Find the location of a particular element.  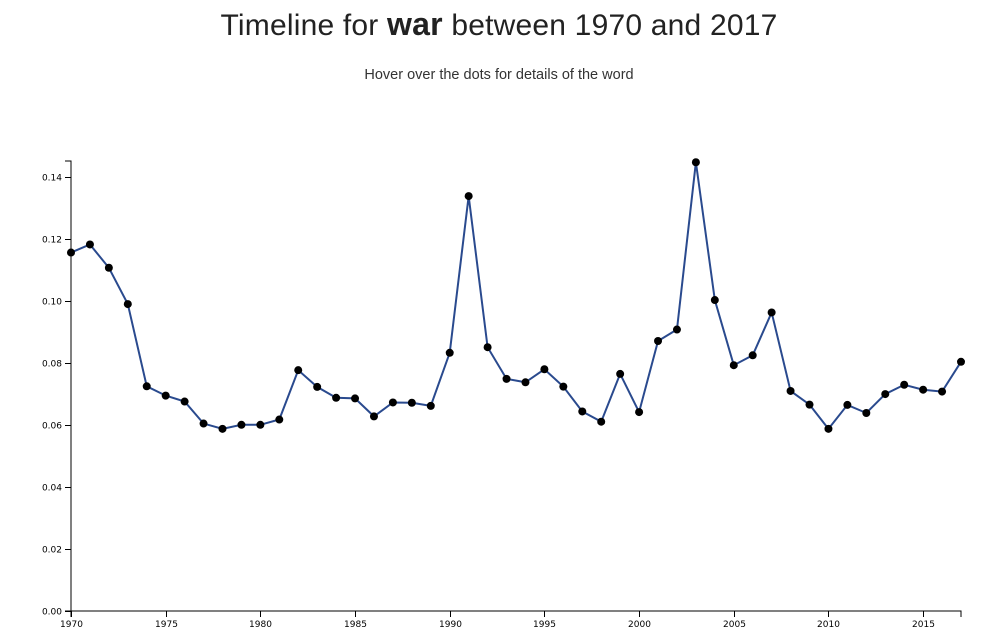

data-point: 1992: 0.085 is located at coordinates (487, 347).